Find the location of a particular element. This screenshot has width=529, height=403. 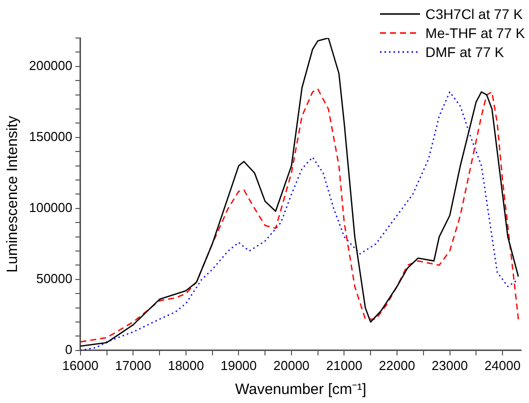

x-tick-label: 17000 is located at coordinates (133, 365).